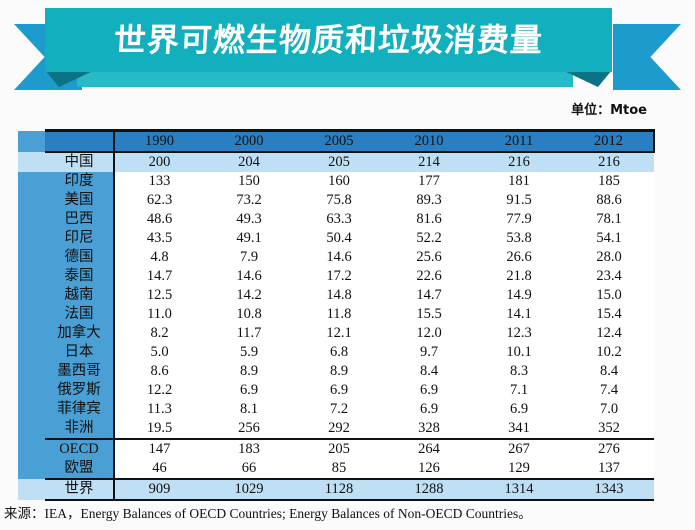  Describe the element at coordinates (159, 141) in the screenshot. I see `column-header-year: 1990` at that location.